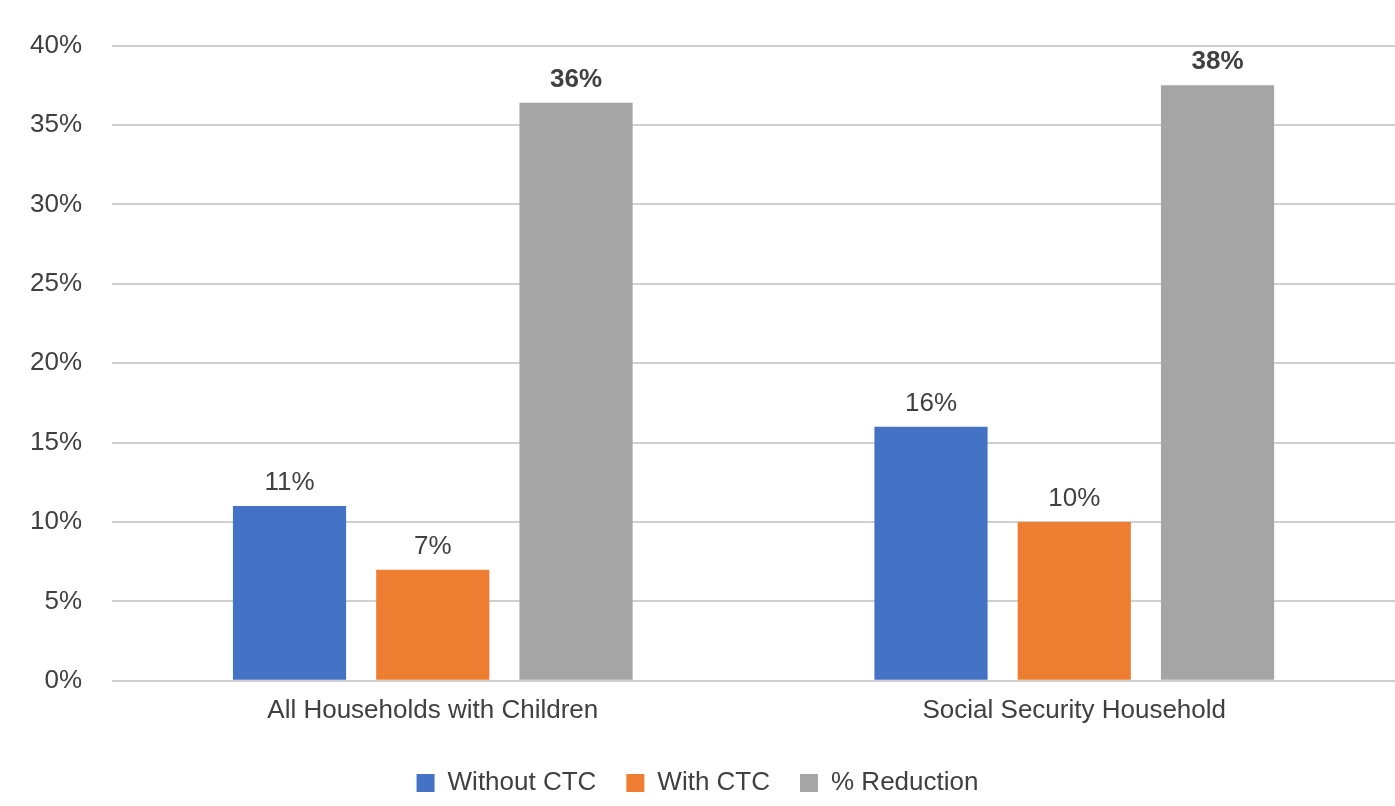 The image size is (1395, 806). I want to click on legend-label: Without CTC, so click(522, 781).